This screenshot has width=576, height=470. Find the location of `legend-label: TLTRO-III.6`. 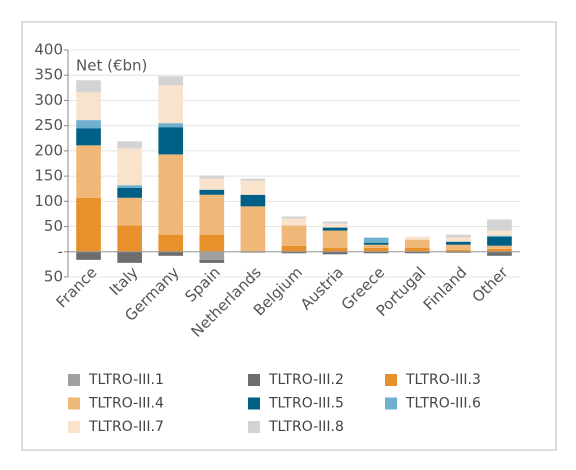

legend-label: TLTRO-III.6 is located at coordinates (443, 404).